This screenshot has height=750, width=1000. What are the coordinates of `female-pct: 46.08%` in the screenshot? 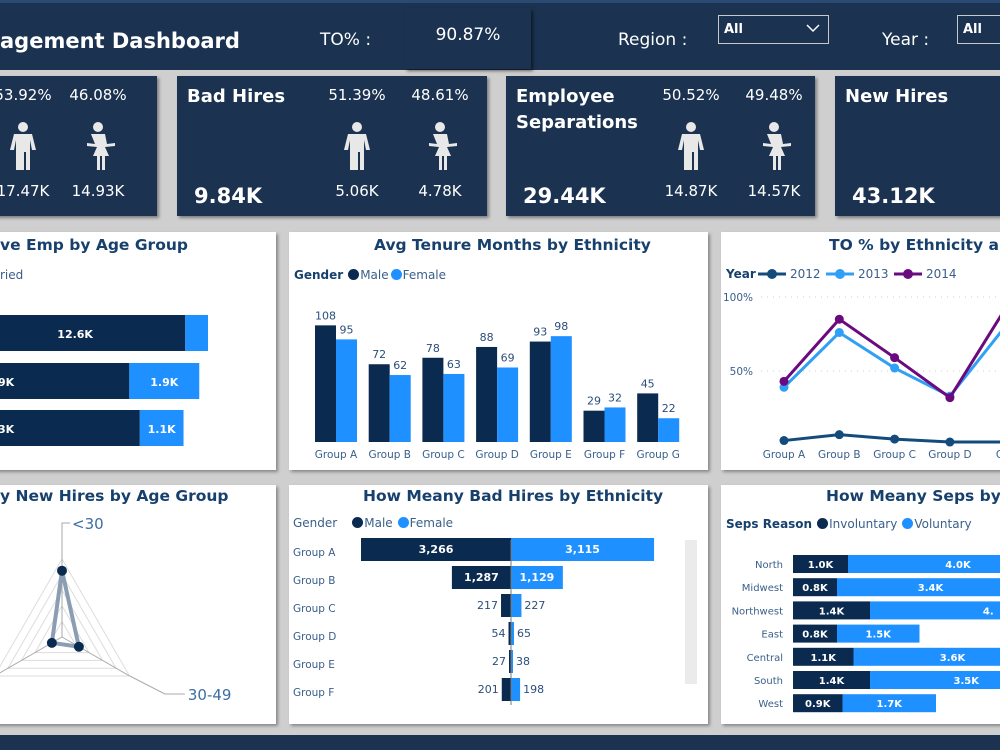 It's located at (98, 95).